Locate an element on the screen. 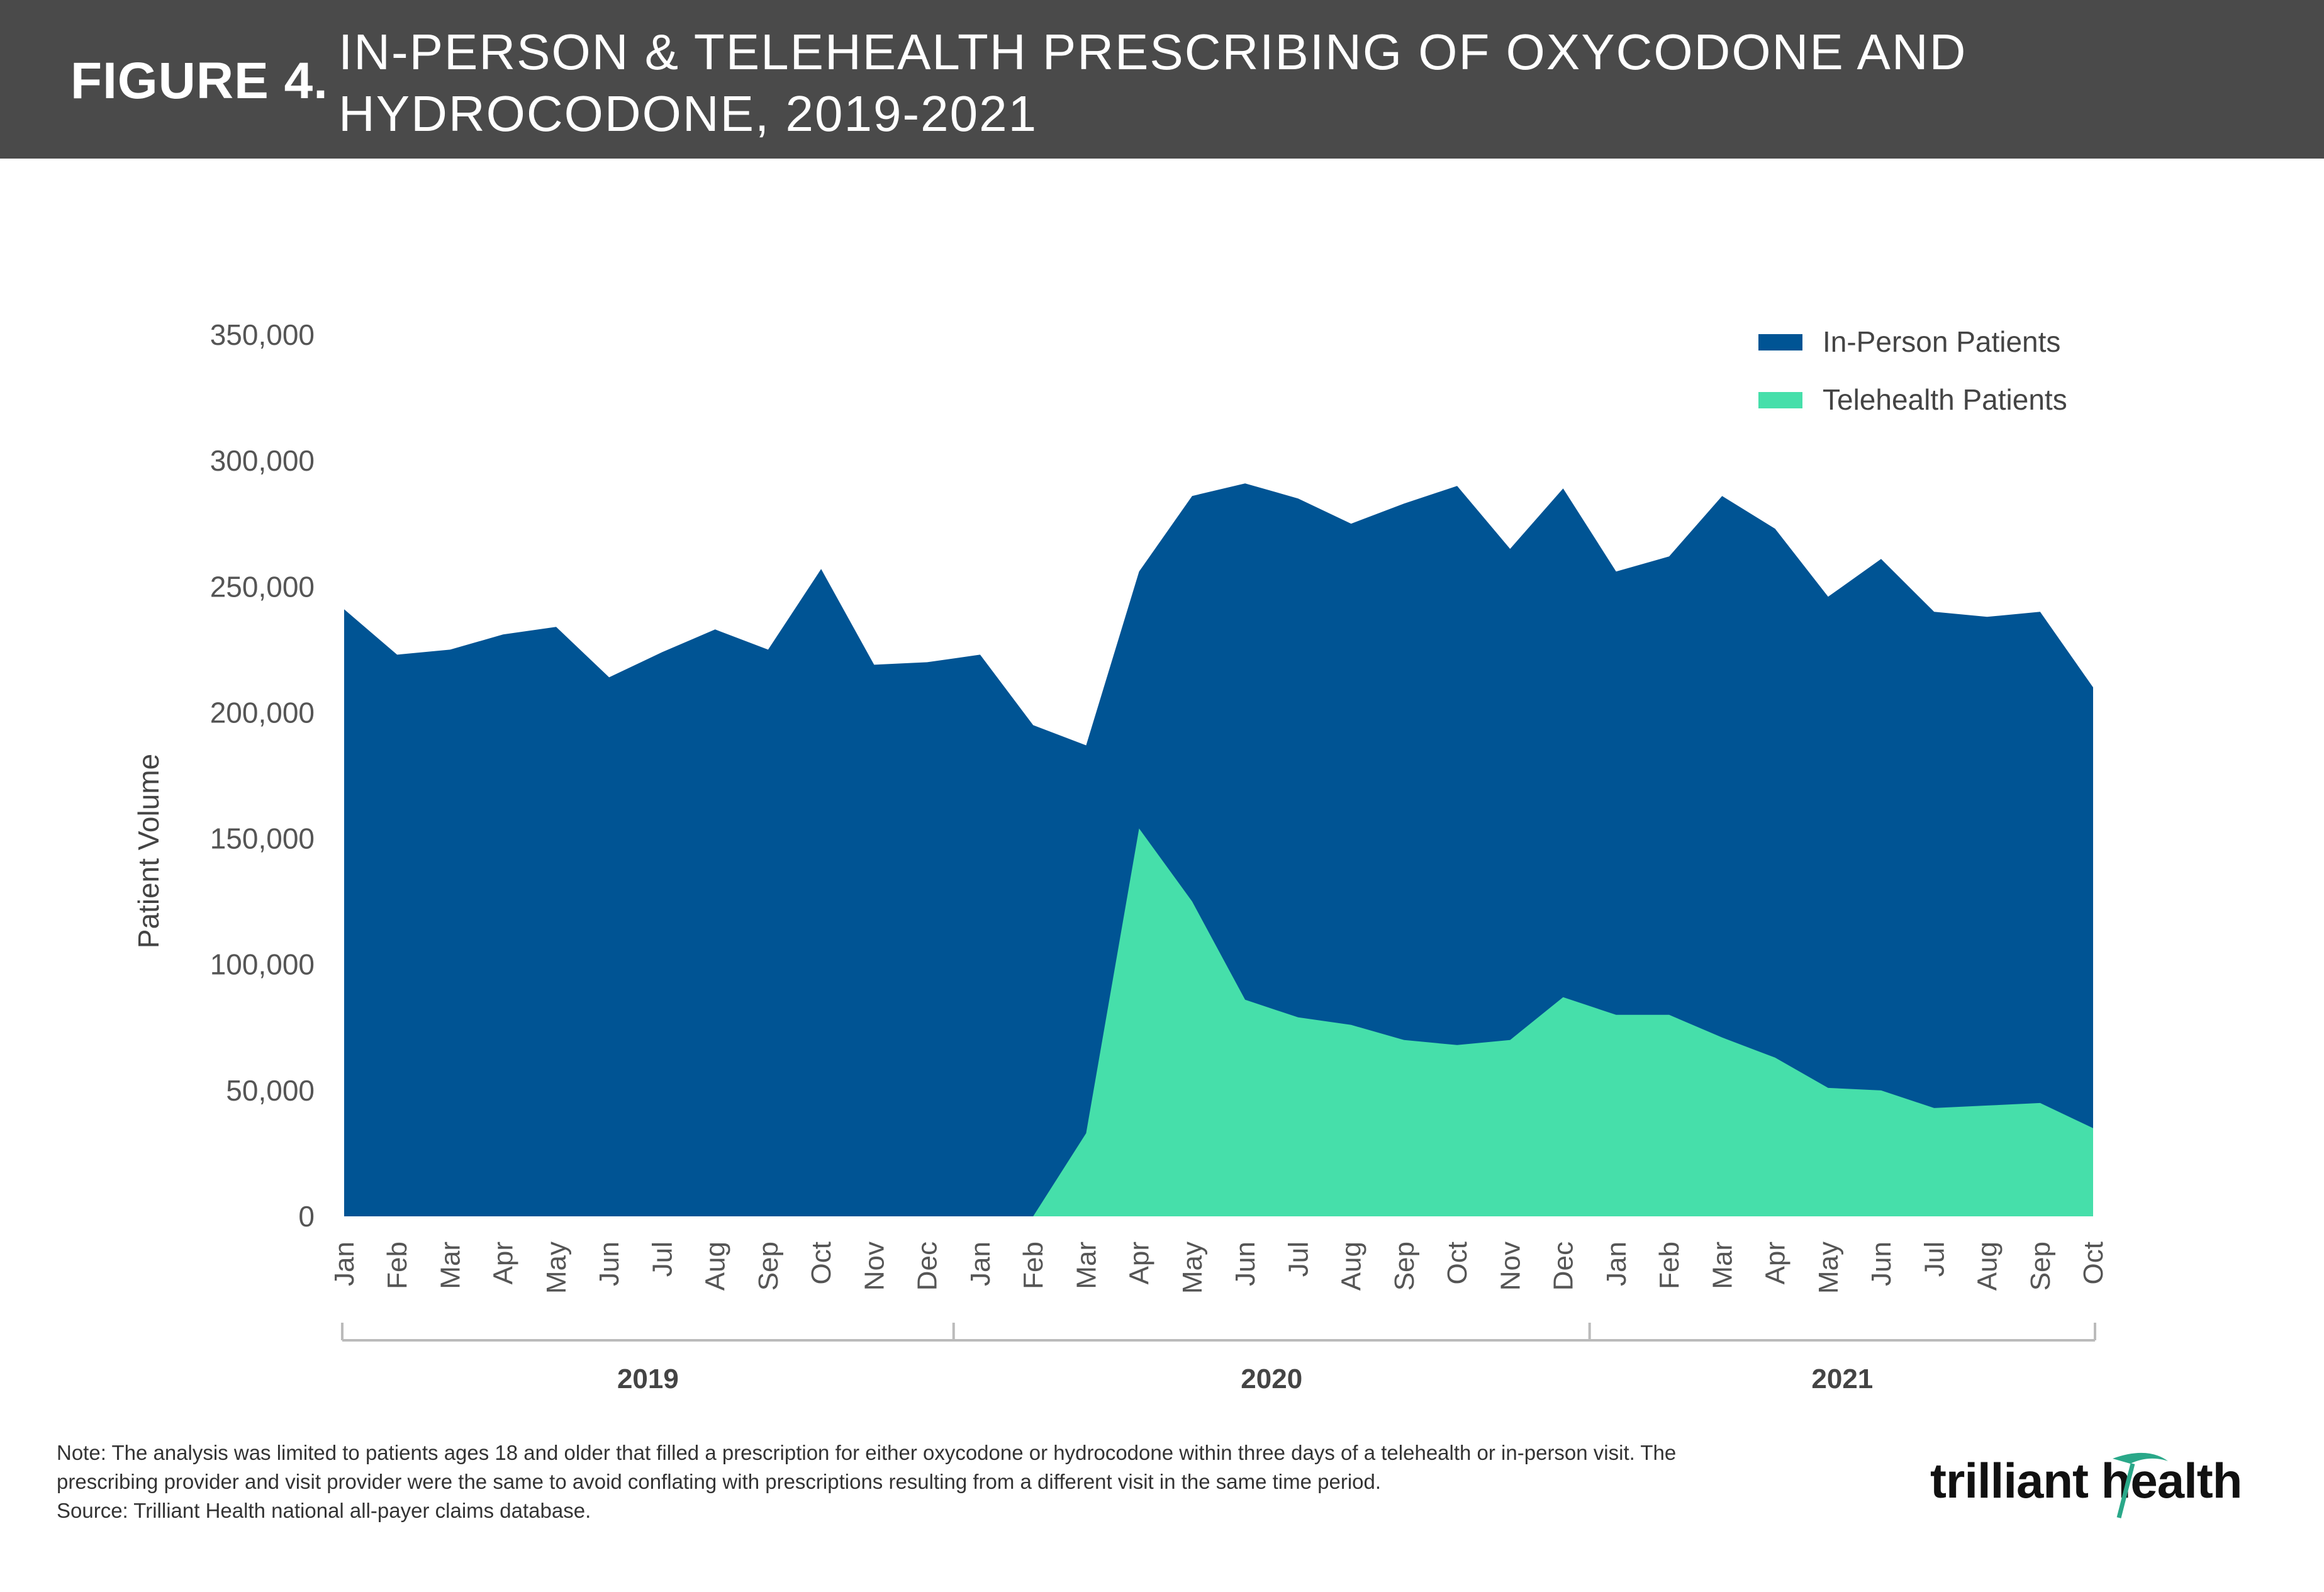 Image resolution: width=2324 pixels, height=1592 pixels. legend-swatch-in-person is located at coordinates (1780, 342).